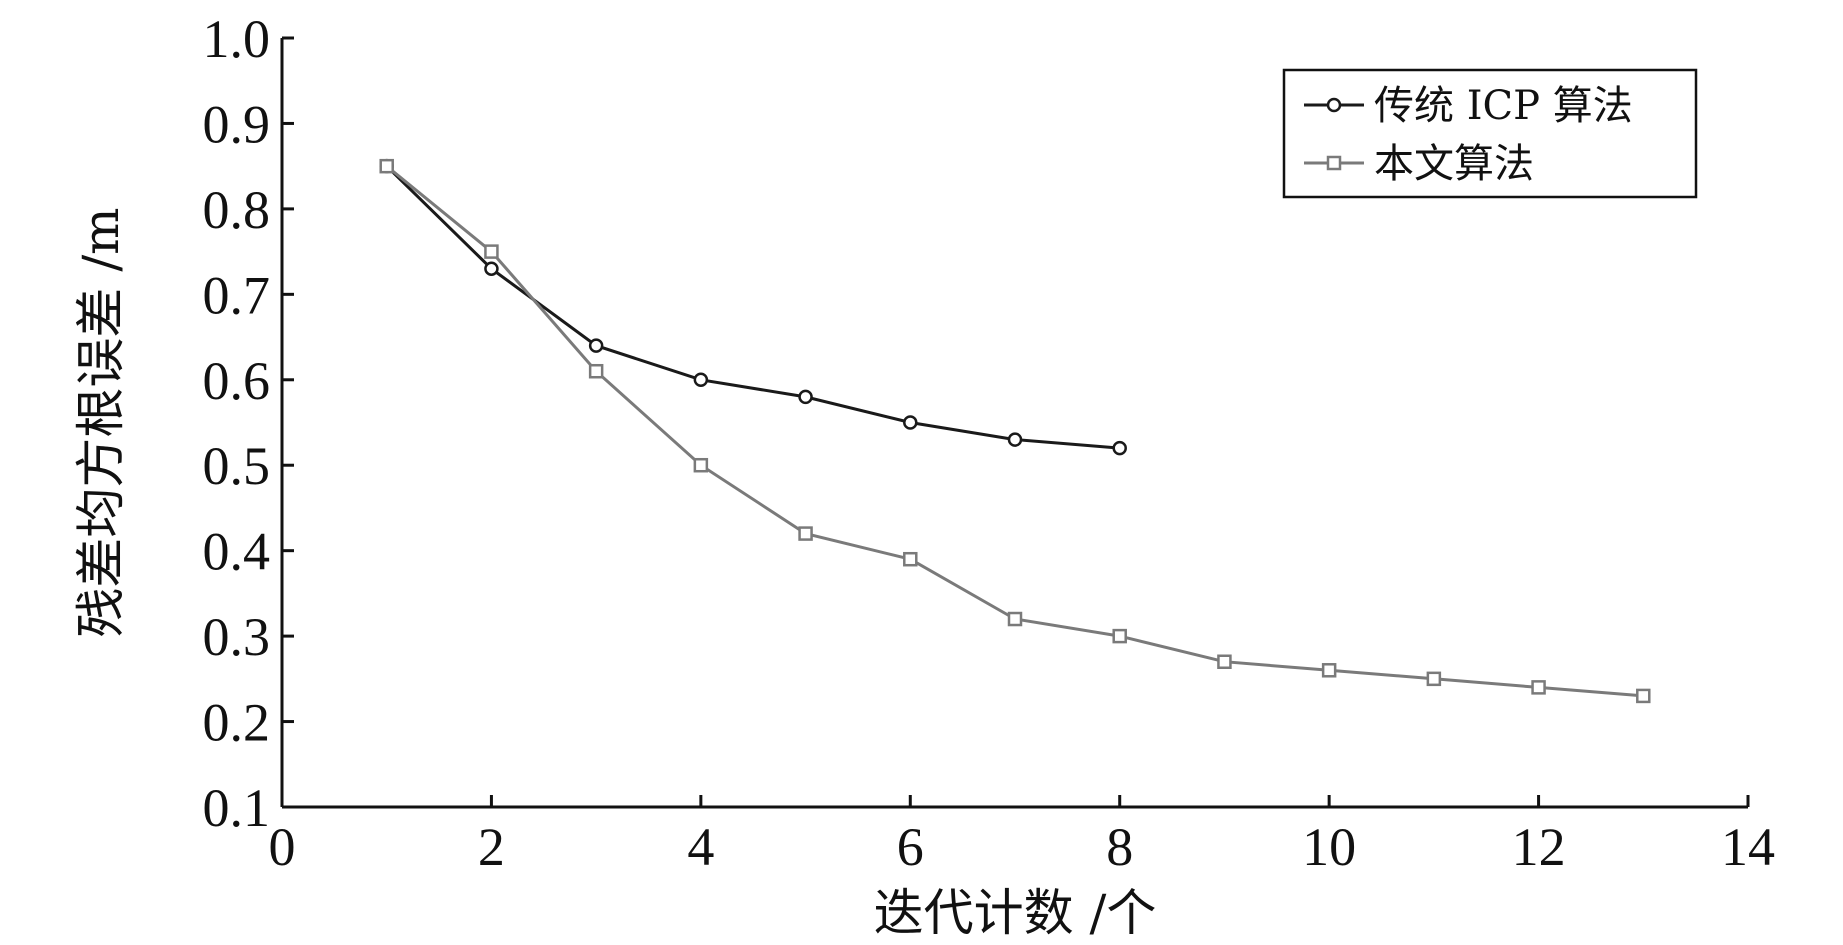  I want to click on y-axis-title: 残差均方根误差 /m, so click(101, 422).